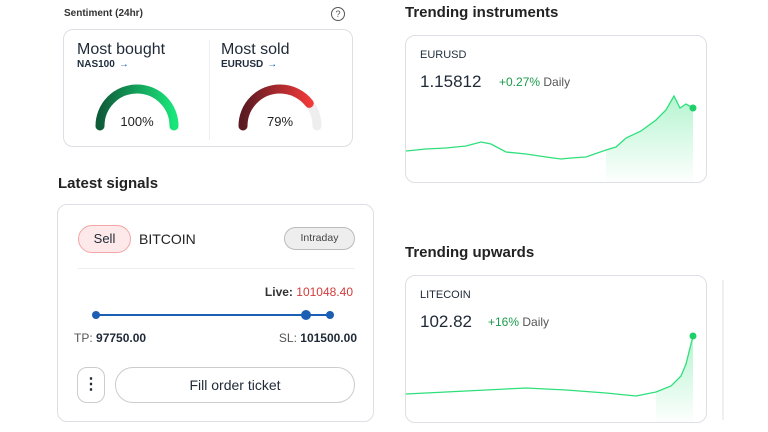  What do you see at coordinates (519, 322) in the screenshot?
I see `upwards-change: +16% Daily` at bounding box center [519, 322].